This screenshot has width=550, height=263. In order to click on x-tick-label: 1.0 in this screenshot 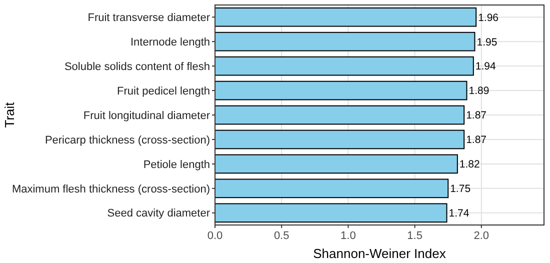, I will do `click(348, 236)`.